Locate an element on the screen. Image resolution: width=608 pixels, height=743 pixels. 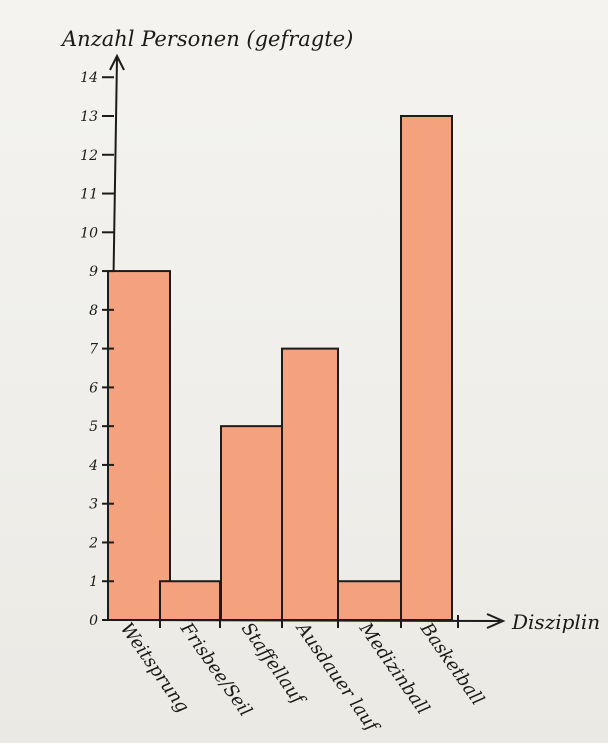
y-axis-title: Anzahl Personen (gefragte) is located at coordinates (206, 39).